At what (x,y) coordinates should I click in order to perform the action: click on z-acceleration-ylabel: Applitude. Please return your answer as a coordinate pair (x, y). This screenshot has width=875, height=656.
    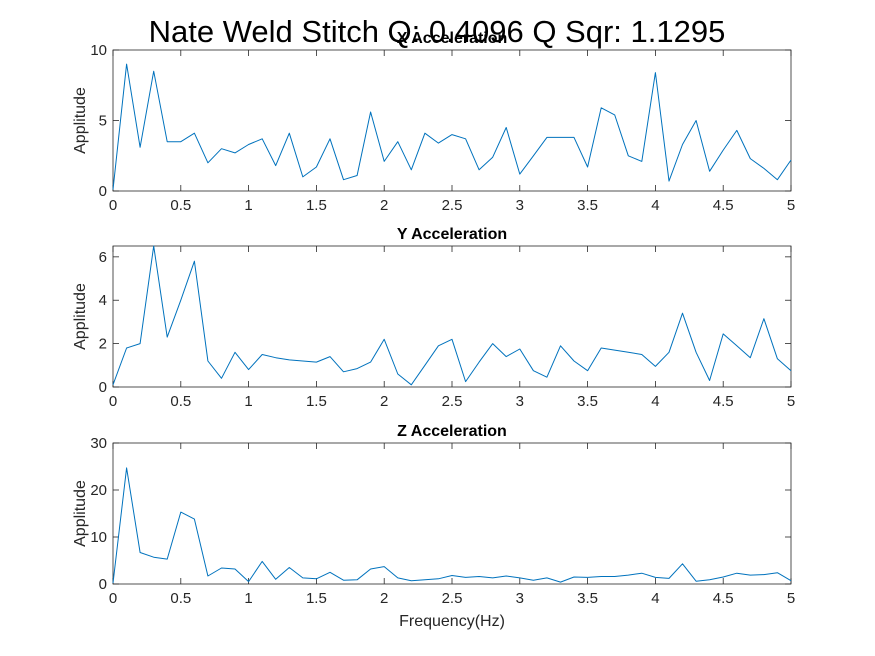
    Looking at the image, I should click on (80, 513).